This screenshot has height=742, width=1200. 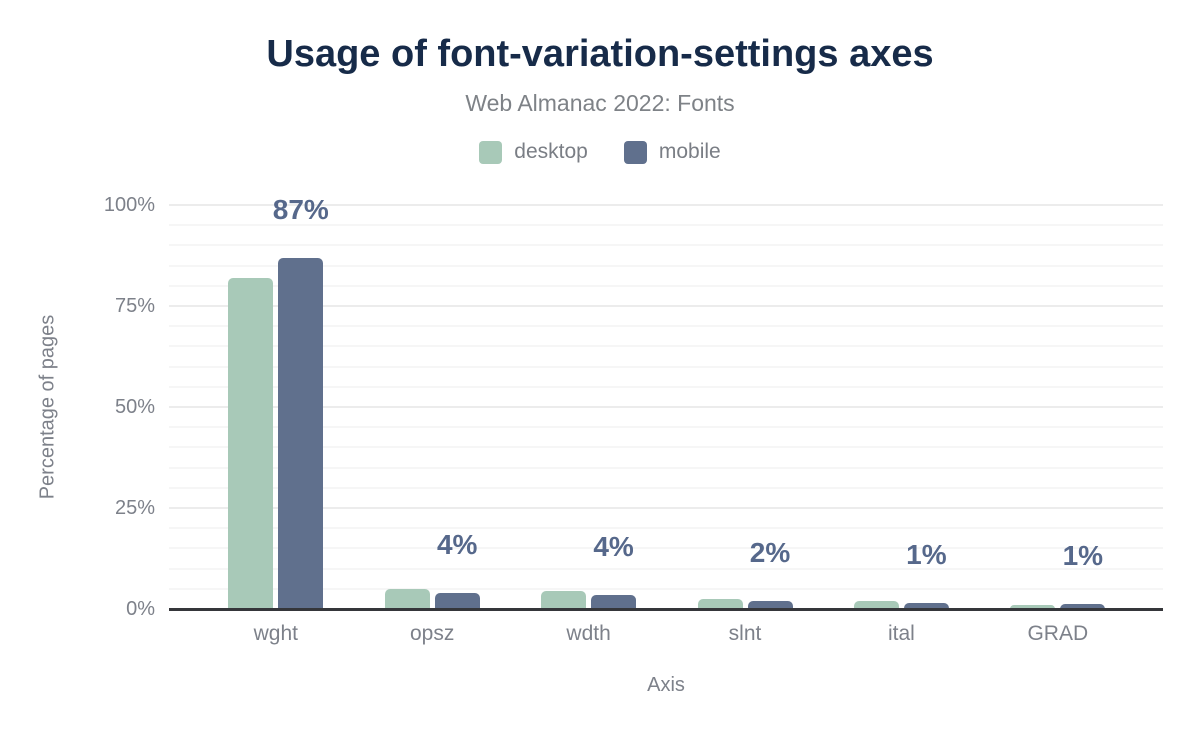 I want to click on bar-desktop-opsz, so click(x=407, y=598).